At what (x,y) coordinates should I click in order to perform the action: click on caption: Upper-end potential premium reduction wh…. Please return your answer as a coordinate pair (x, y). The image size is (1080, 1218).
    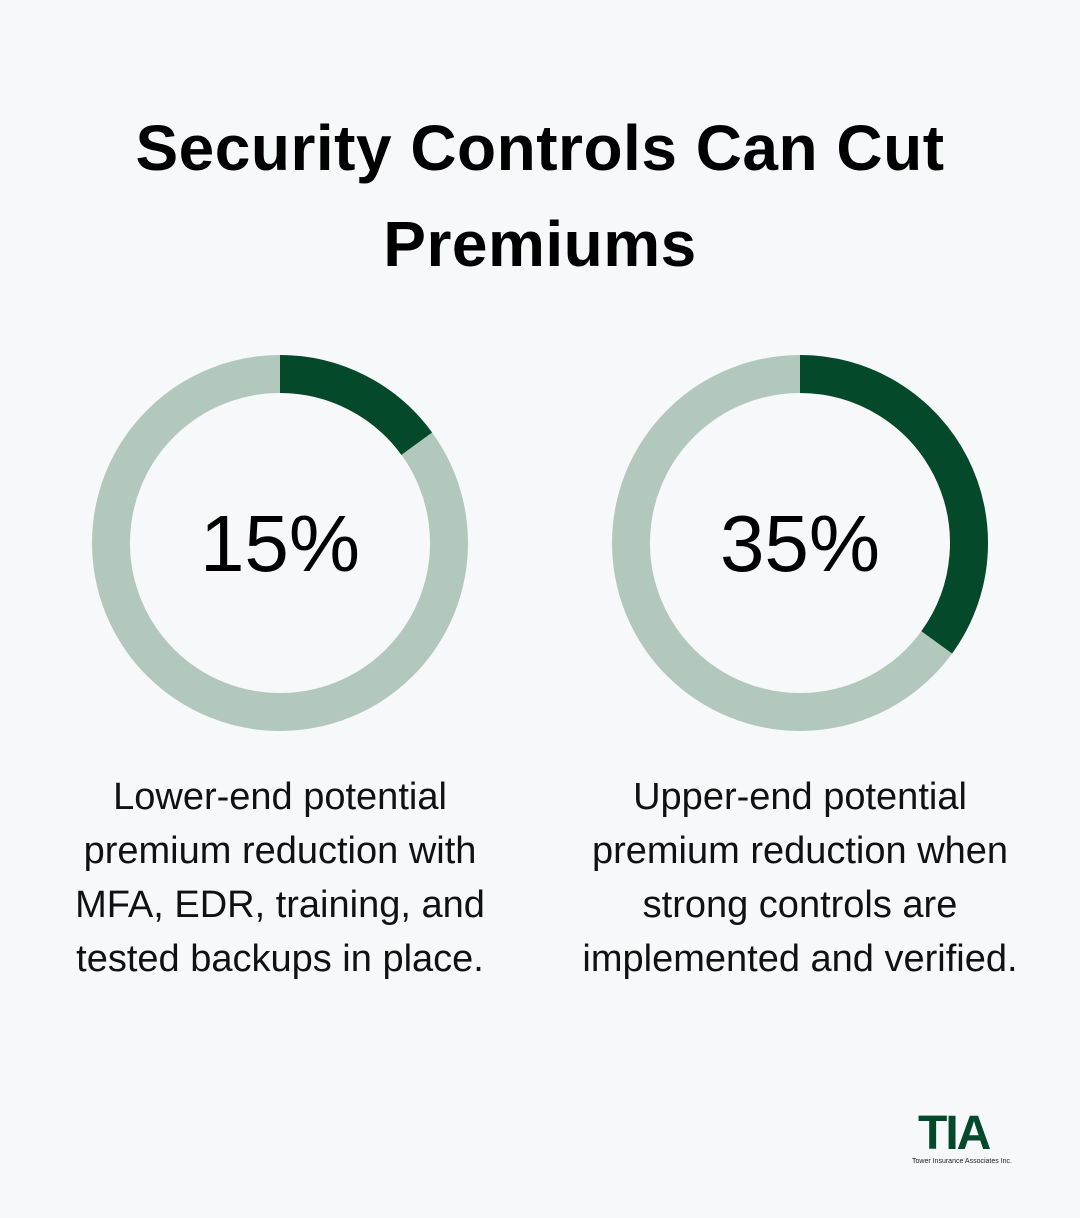
    Looking at the image, I should click on (800, 878).